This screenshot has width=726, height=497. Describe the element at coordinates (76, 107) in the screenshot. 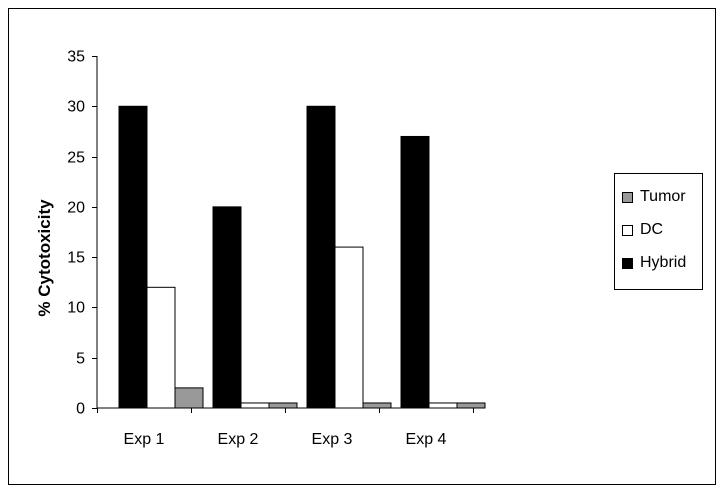

I see `y-tick-label: 30` at that location.